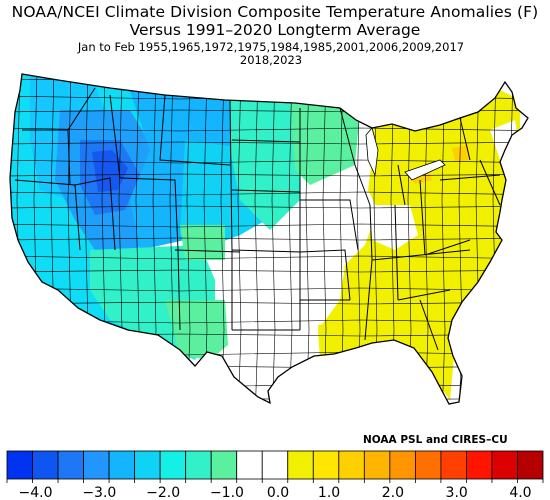  Describe the element at coordinates (196, 330) in the screenshot. I see `region-new-mexico` at that location.